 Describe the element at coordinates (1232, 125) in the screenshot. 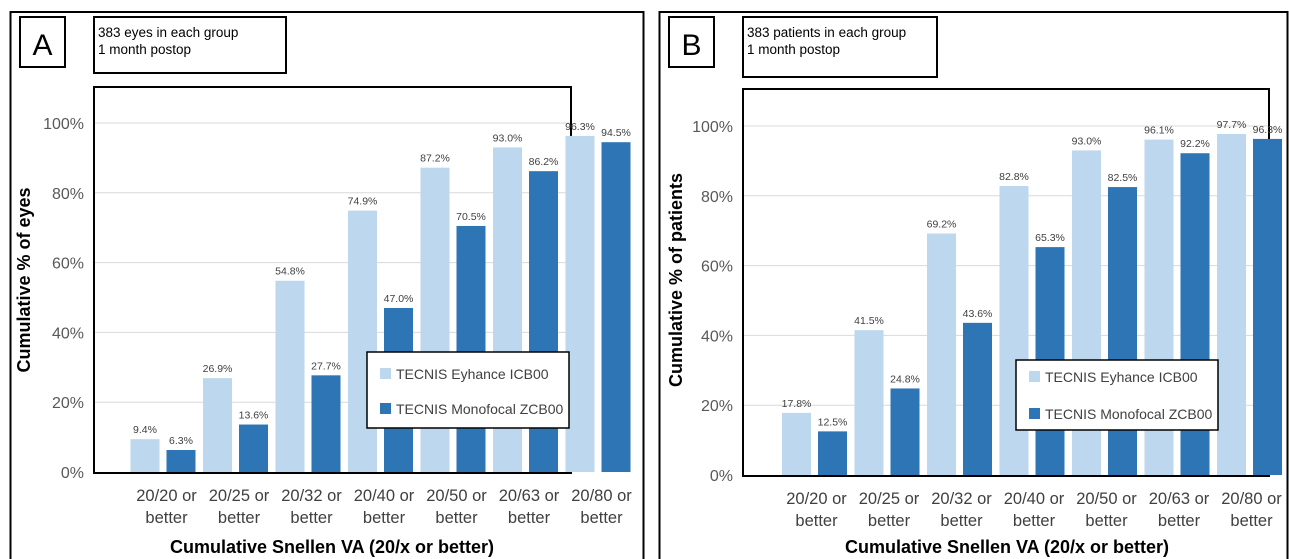

I see `data-label: 97.7%` at that location.